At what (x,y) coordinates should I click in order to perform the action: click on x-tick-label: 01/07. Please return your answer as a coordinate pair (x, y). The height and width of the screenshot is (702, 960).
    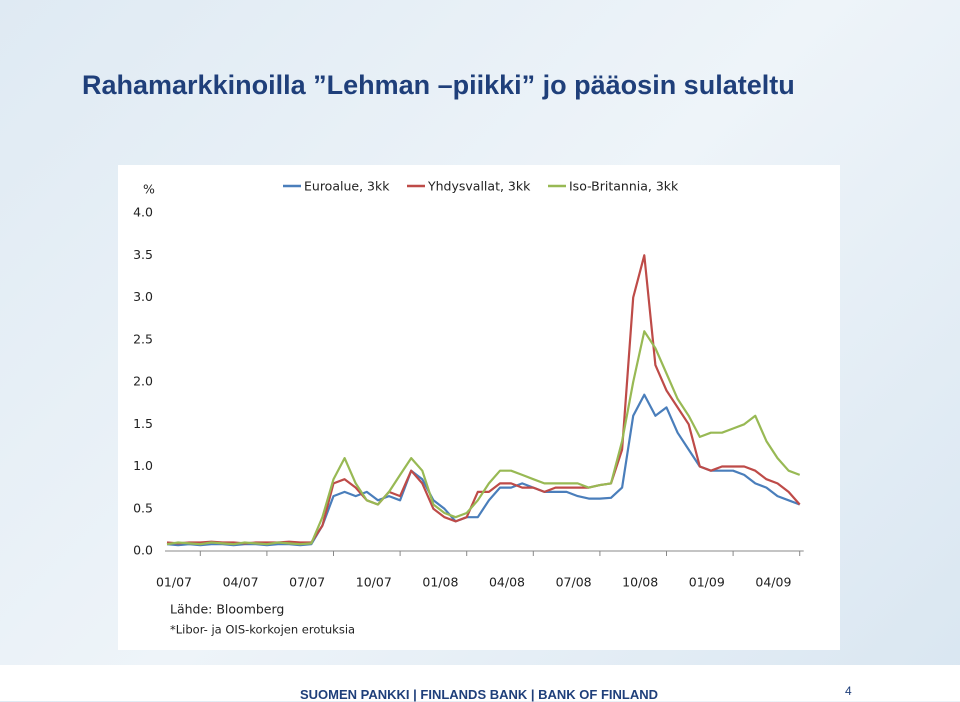
    Looking at the image, I should click on (174, 582).